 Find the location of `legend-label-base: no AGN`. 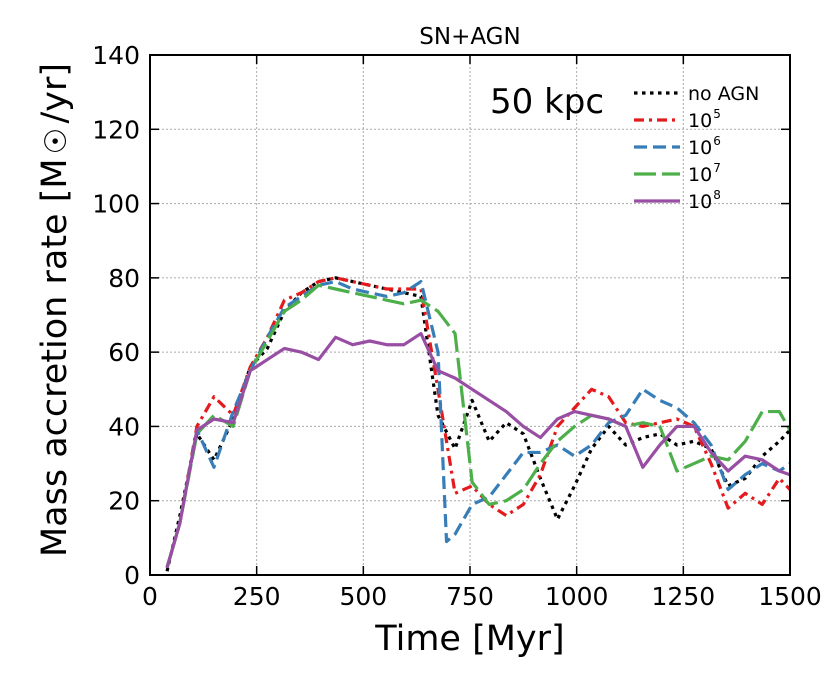

legend-label-base: no AGN is located at coordinates (723, 94).